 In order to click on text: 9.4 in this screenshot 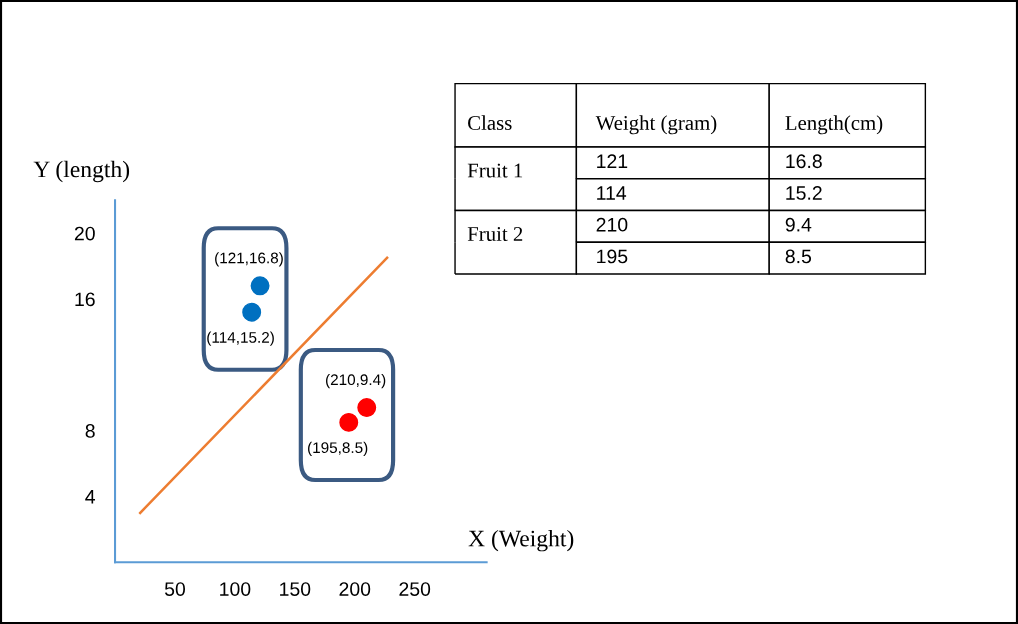, I will do `click(798, 224)`.